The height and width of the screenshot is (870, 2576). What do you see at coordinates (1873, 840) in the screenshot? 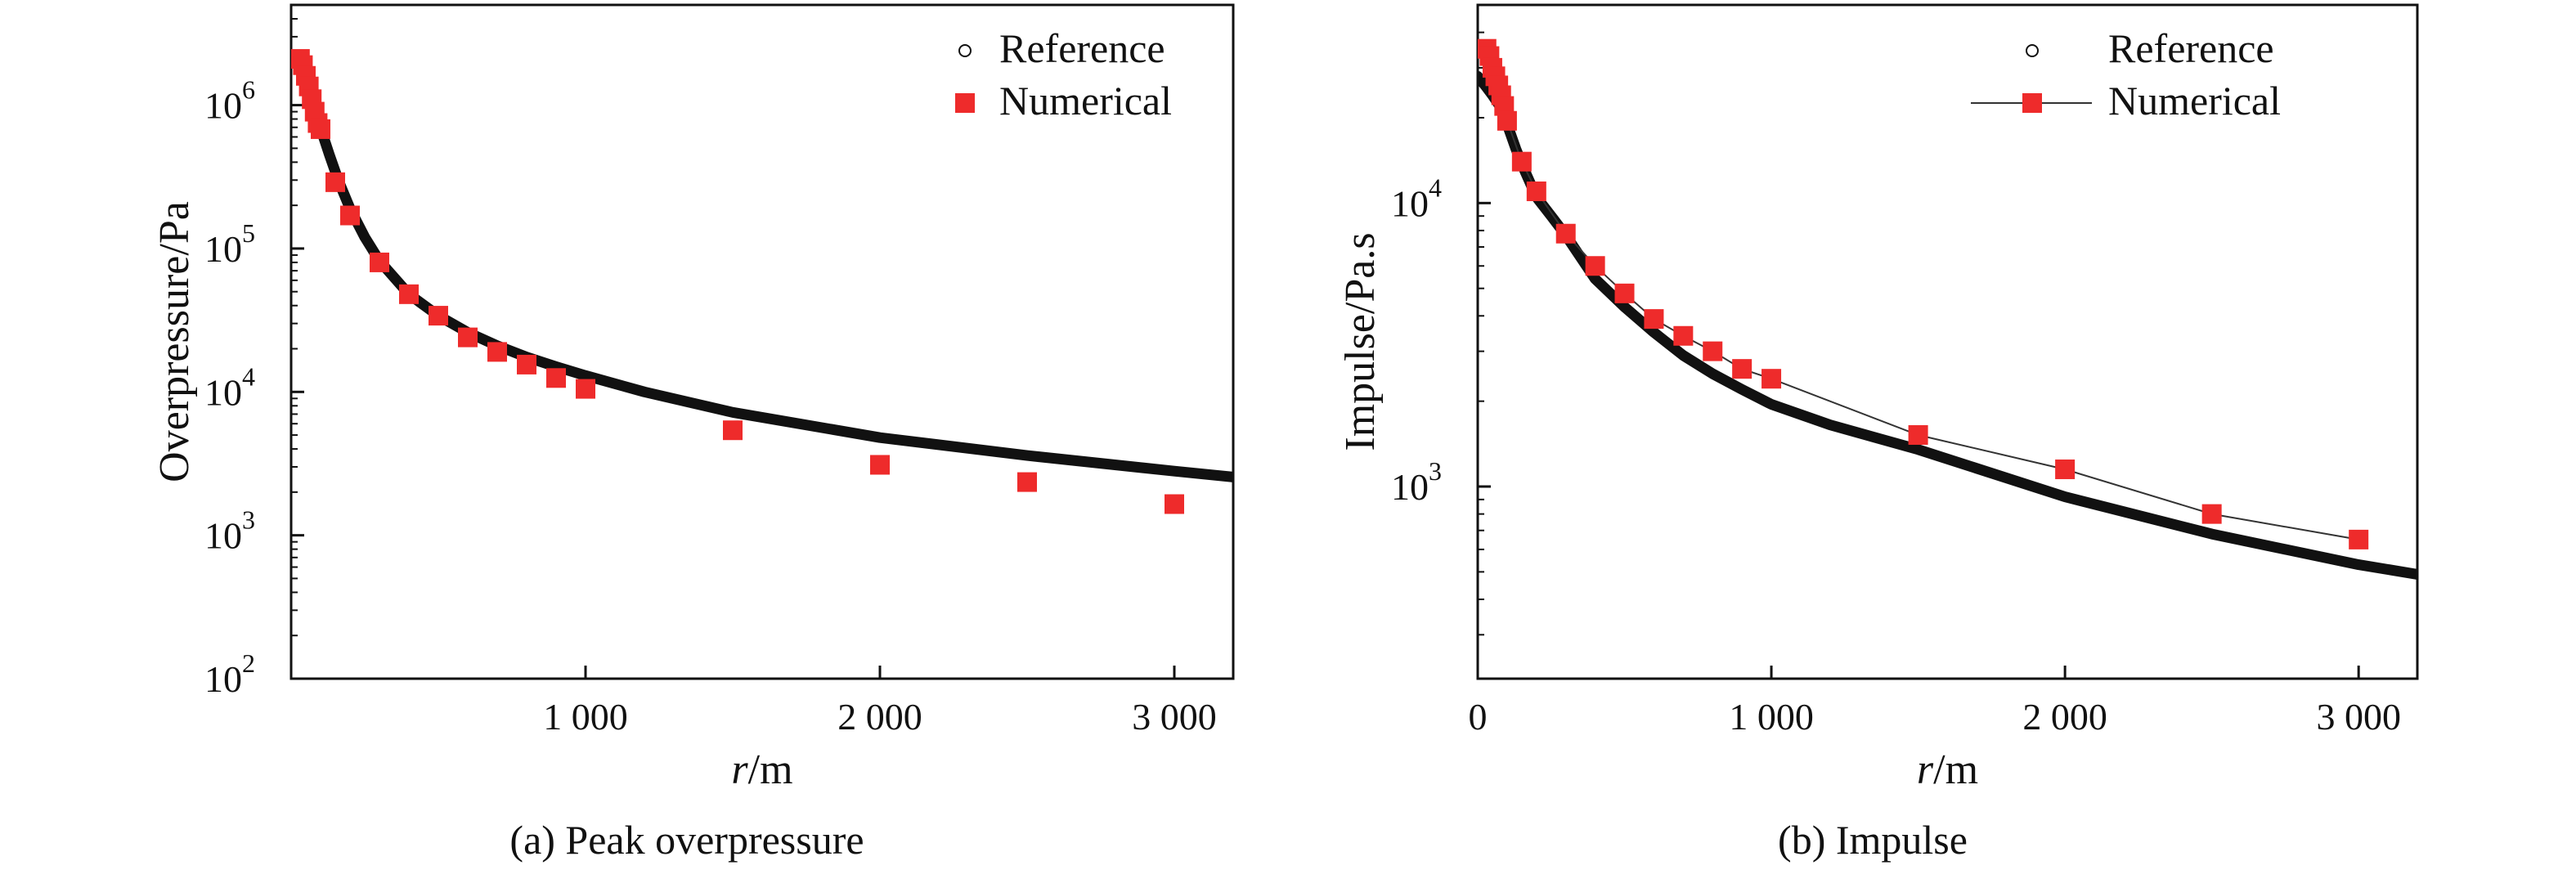
I see `panel-caption: (b) Impulse` at bounding box center [1873, 840].